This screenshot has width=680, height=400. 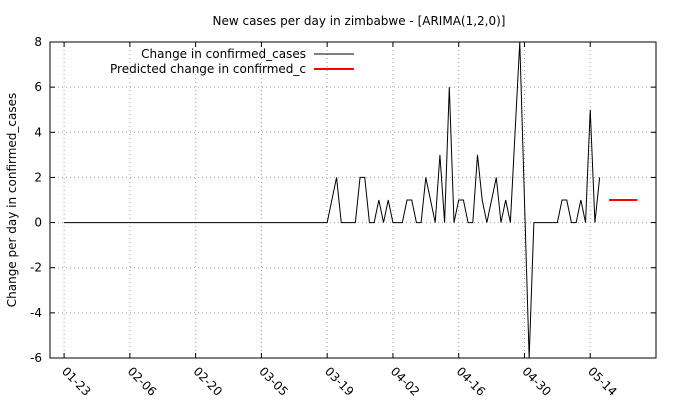 What do you see at coordinates (208, 69) in the screenshot?
I see `legend-label-1: Predicted change in confirmed_c` at bounding box center [208, 69].